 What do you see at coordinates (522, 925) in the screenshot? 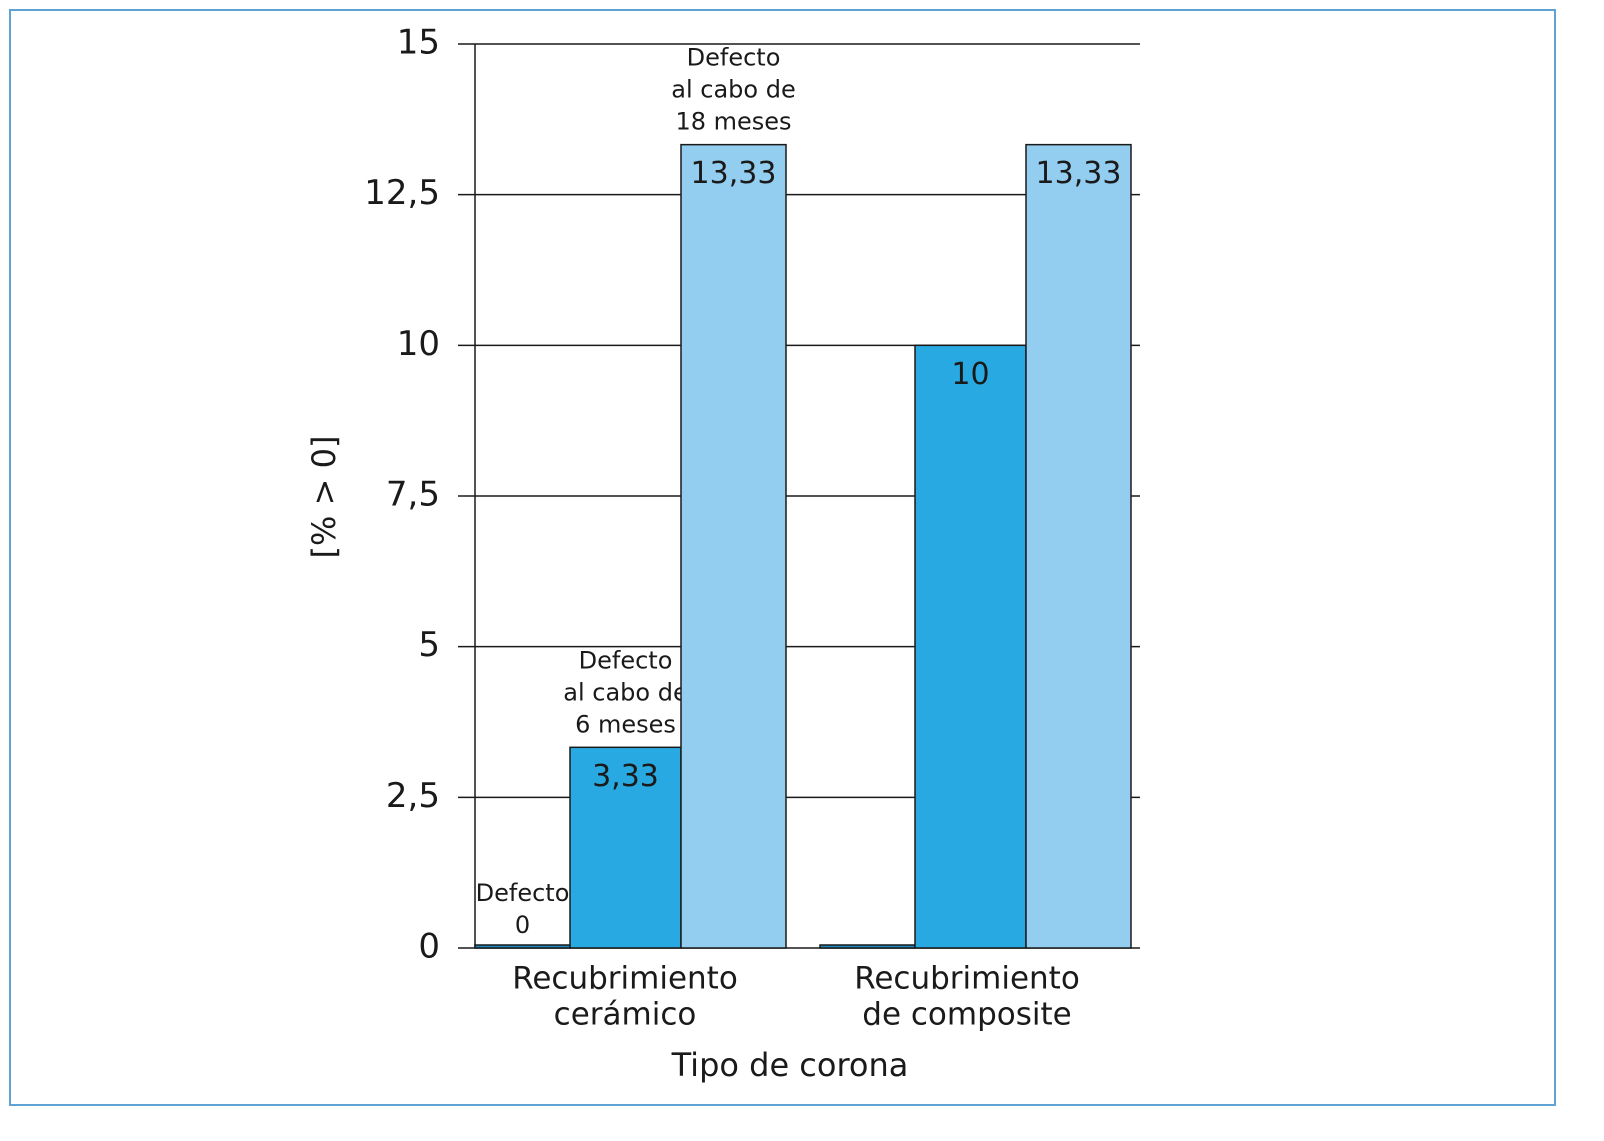
I see `series-annotation: 0` at bounding box center [522, 925].